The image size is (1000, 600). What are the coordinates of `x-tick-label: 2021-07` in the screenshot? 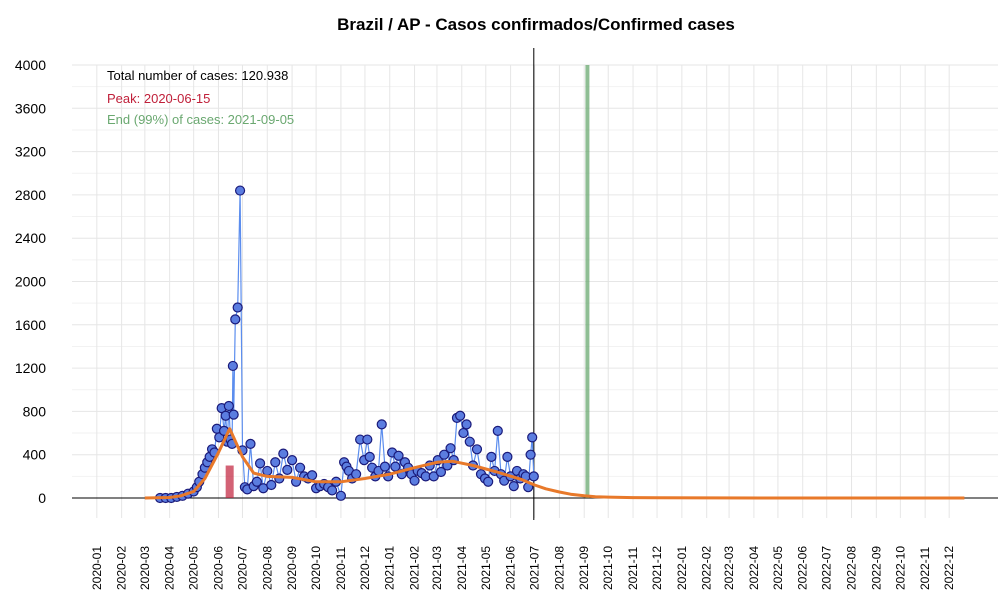 It's located at (535, 568).